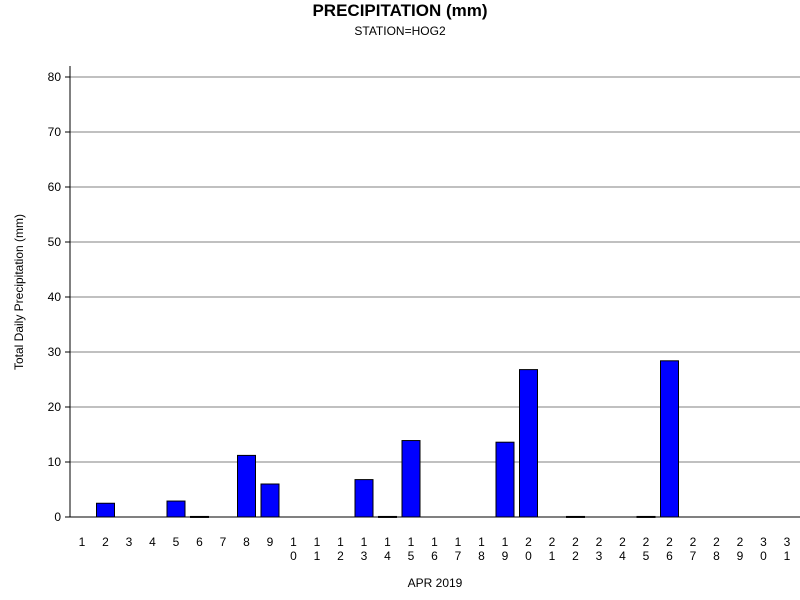  Describe the element at coordinates (270, 542) in the screenshot. I see `x-tick-label: 9` at that location.